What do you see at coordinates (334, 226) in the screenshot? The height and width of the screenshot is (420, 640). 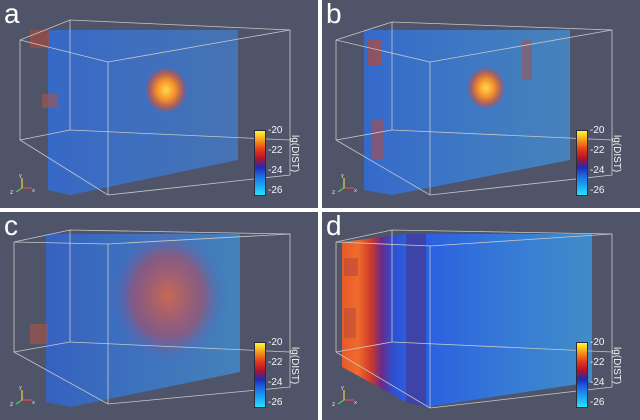 I see `panel-label: d` at bounding box center [334, 226].